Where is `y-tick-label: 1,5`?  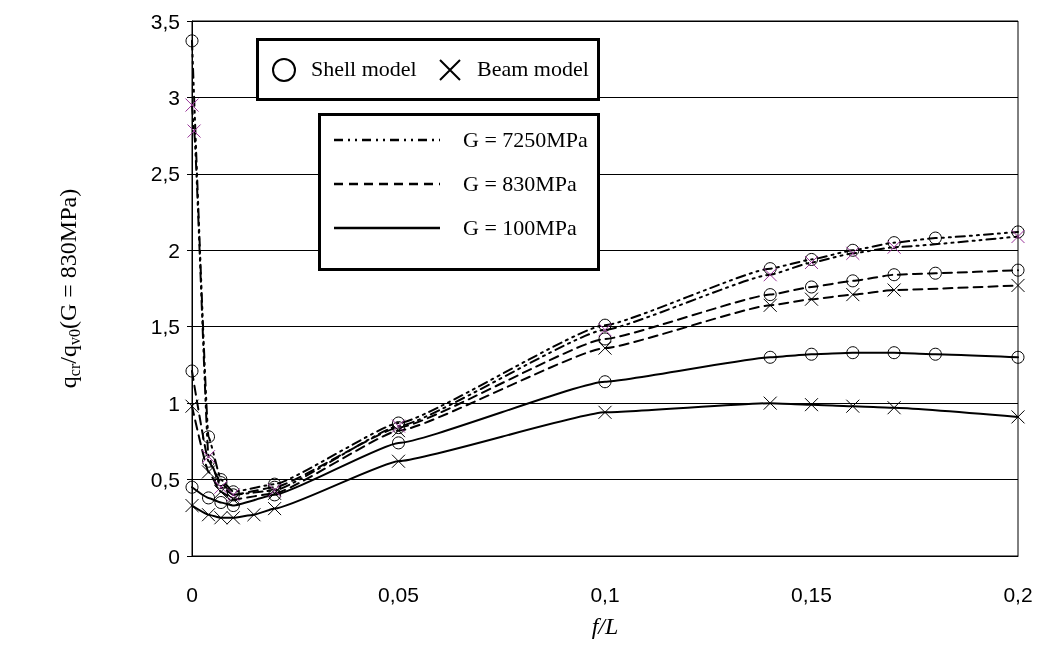 y-tick-label: 1,5 is located at coordinates (165, 327).